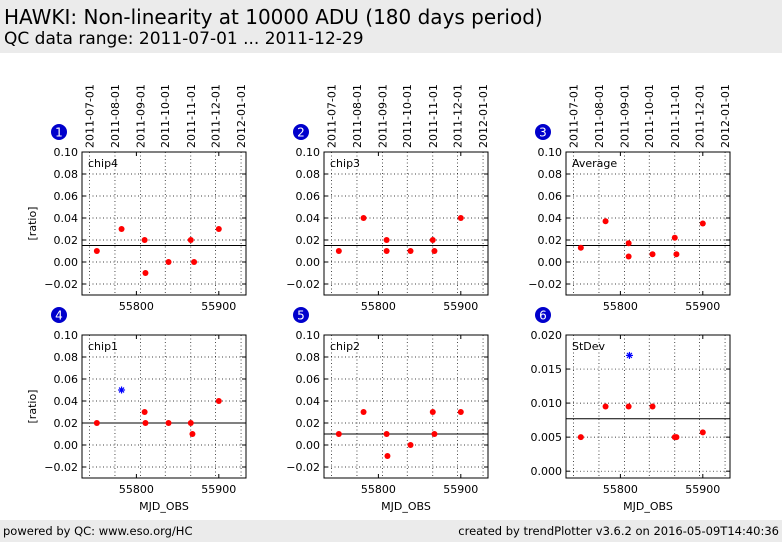 This screenshot has height=542, width=782. What do you see at coordinates (89, 116) in the screenshot?
I see `date-tick-label: 2011-07-01` at bounding box center [89, 116].